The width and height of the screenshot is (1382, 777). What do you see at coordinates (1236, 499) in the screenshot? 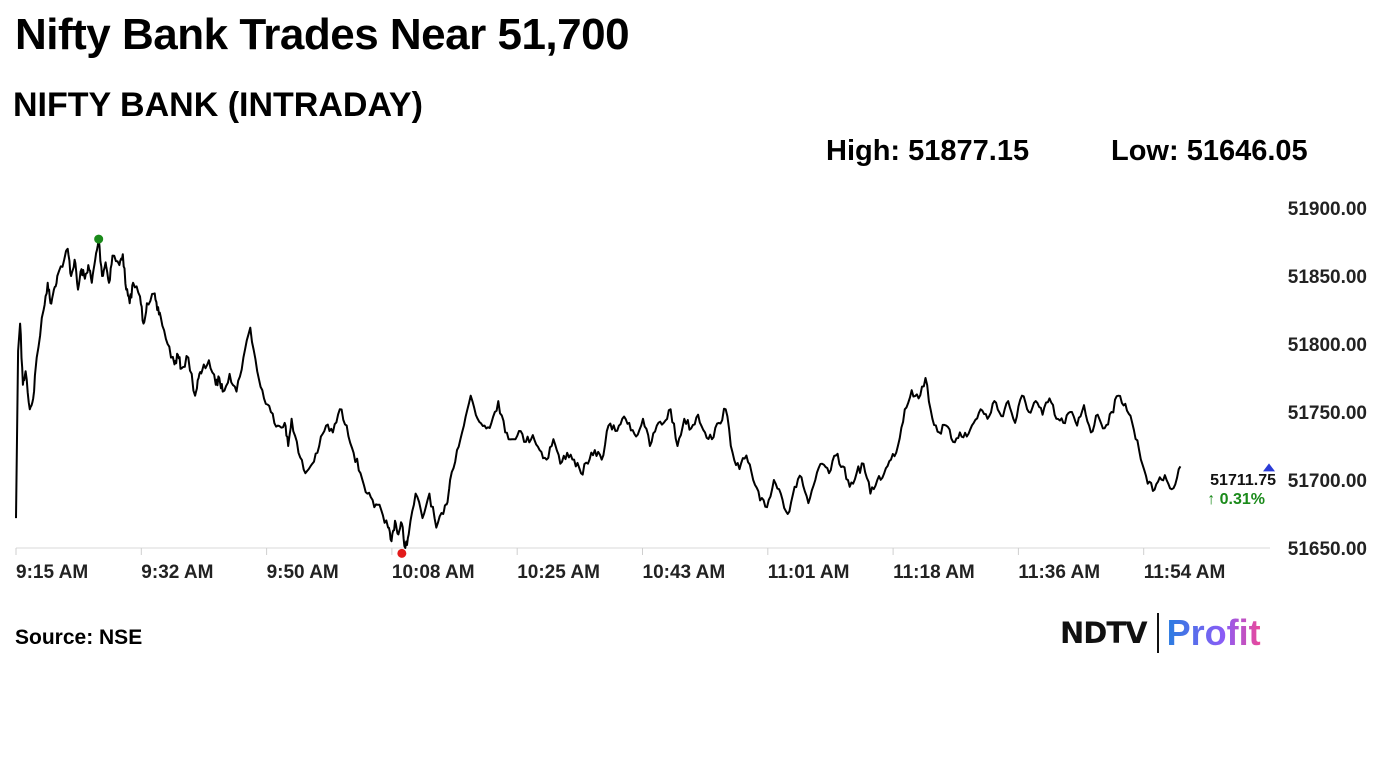
I see `change-percent-label: ↑ 0.31%` at bounding box center [1236, 499].